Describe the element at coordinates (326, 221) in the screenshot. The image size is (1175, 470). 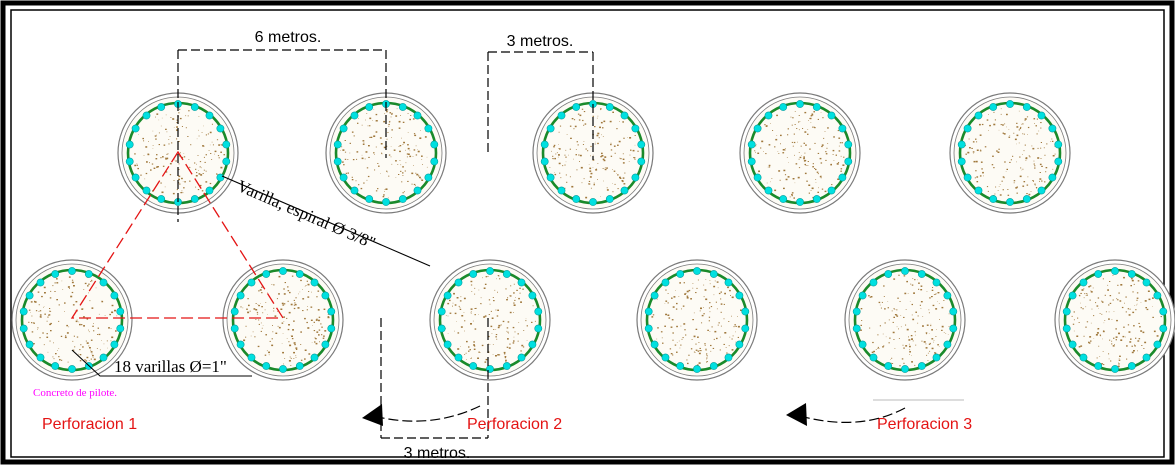
I see `spiral-bar-leader` at that location.